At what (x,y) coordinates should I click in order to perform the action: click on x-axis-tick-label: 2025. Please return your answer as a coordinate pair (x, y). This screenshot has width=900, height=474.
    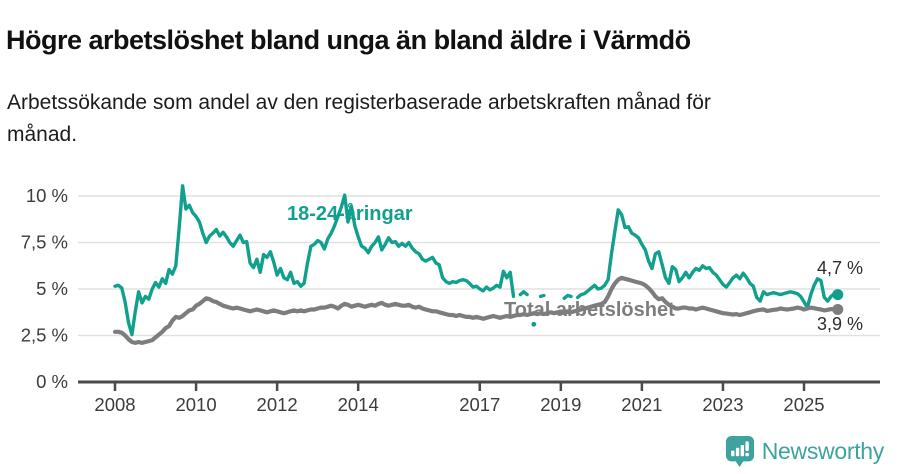
    Looking at the image, I should click on (803, 404).